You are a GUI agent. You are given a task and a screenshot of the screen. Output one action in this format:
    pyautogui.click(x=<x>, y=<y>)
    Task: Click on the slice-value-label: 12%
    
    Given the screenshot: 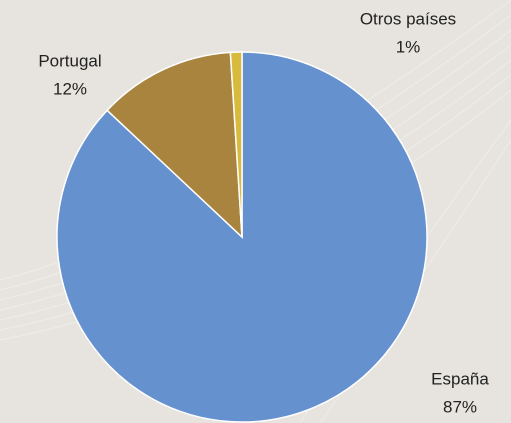 What is the action you would take?
    pyautogui.click(x=70, y=88)
    